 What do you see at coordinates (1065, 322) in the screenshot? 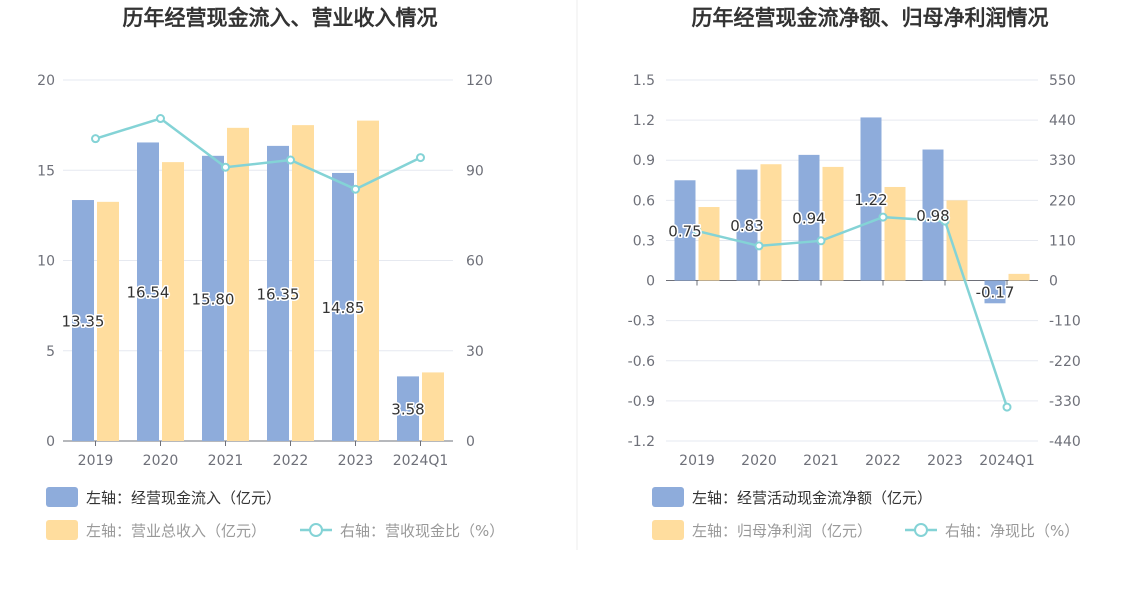
I see `right-axis-tick-label: -110` at bounding box center [1065, 322].